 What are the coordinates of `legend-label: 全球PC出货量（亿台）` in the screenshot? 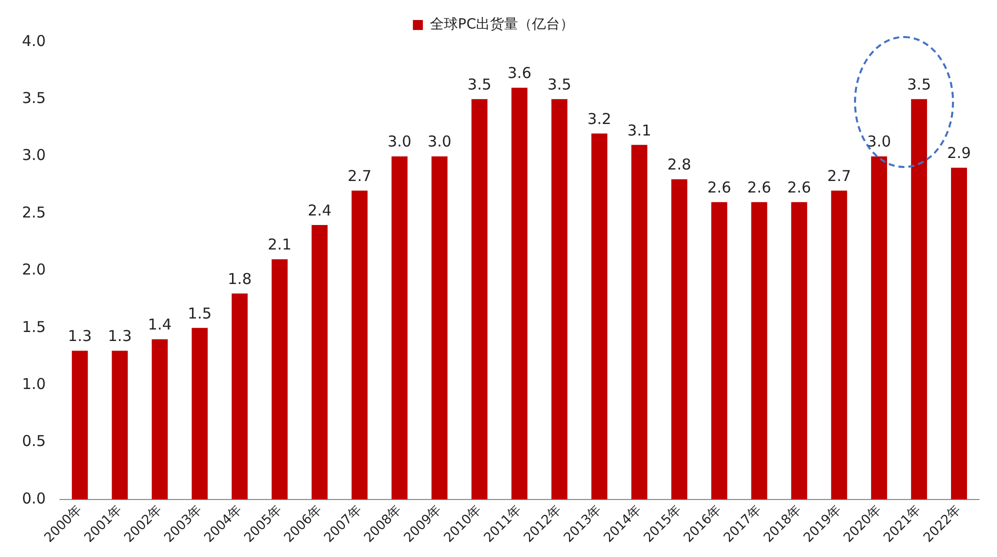 It's located at (502, 24).